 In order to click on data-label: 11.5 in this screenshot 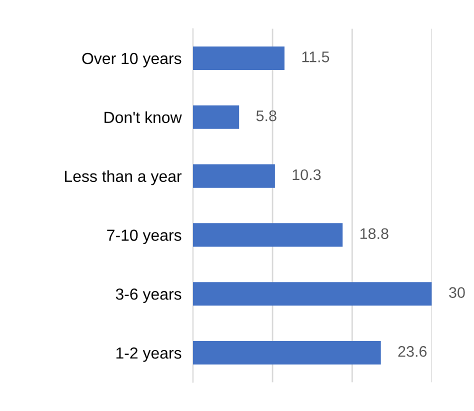, I will do `click(316, 57)`.